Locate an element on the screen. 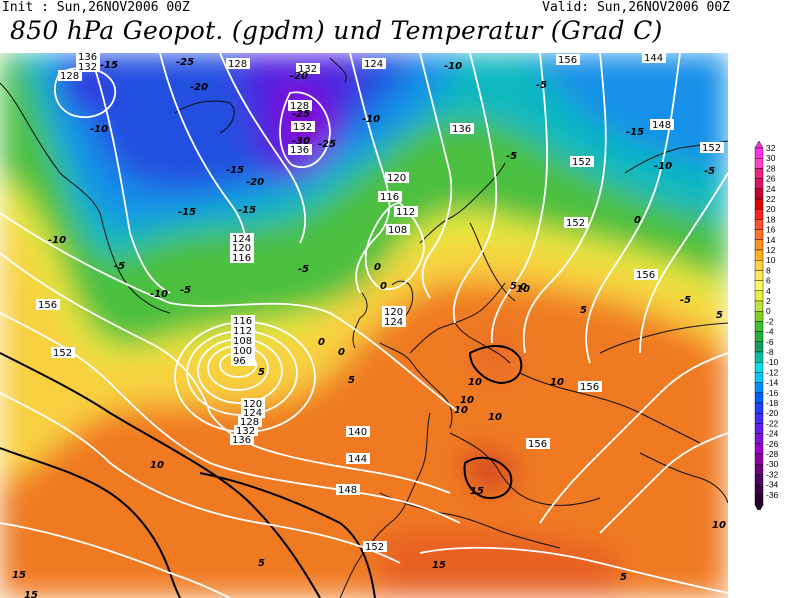 The height and width of the screenshot is (598, 788). legend-label: 28 is located at coordinates (771, 168).